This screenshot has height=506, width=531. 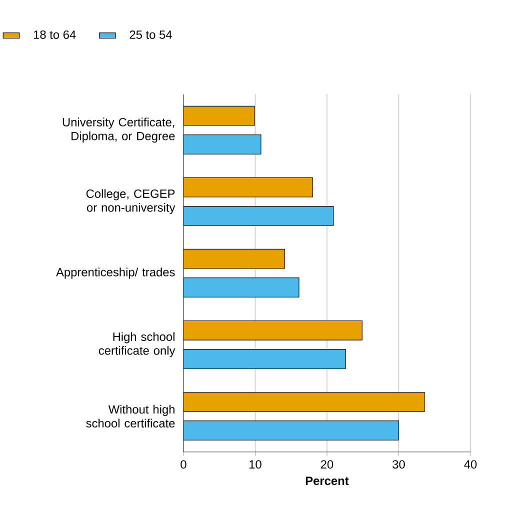 What do you see at coordinates (151, 34) in the screenshot?
I see `legend-label: 25 to 54` at bounding box center [151, 34].